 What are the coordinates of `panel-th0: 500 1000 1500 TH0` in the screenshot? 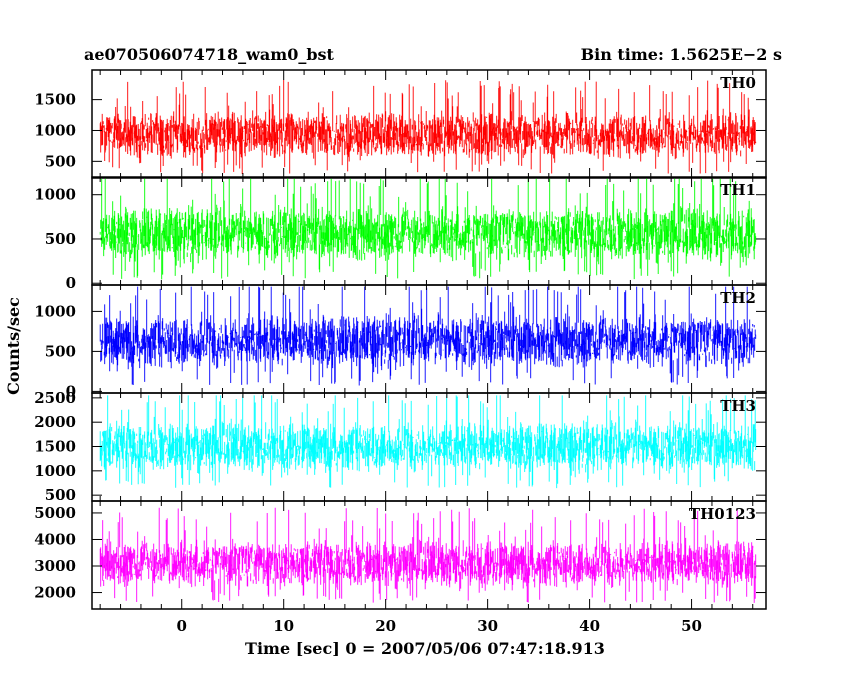 It's located at (400, 124).